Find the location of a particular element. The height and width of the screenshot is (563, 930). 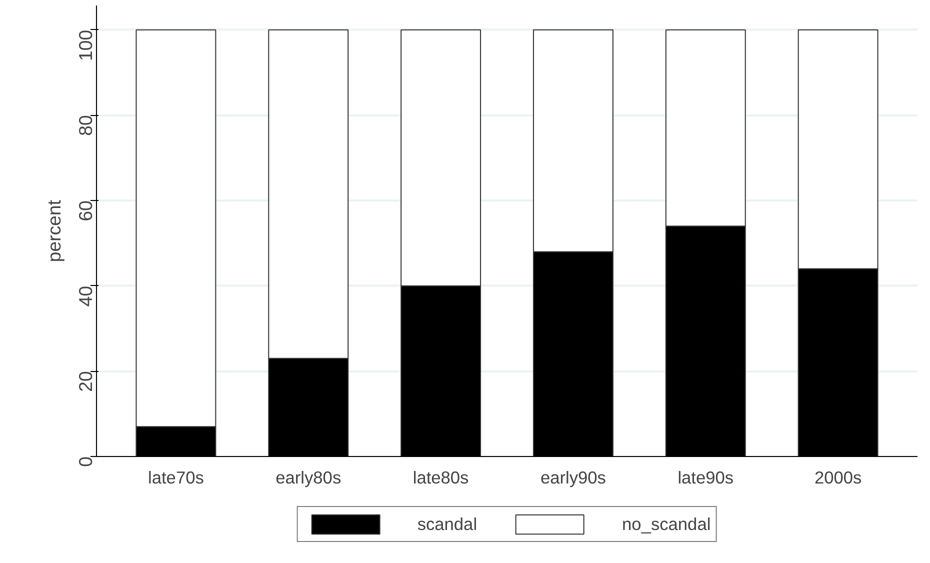

y-tick-label: 60 is located at coordinates (85, 211).